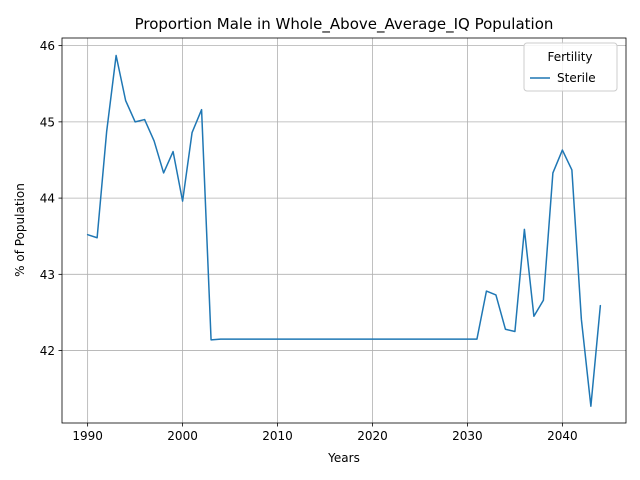  What do you see at coordinates (569, 57) in the screenshot?
I see `legend-title: Fertility` at bounding box center [569, 57].